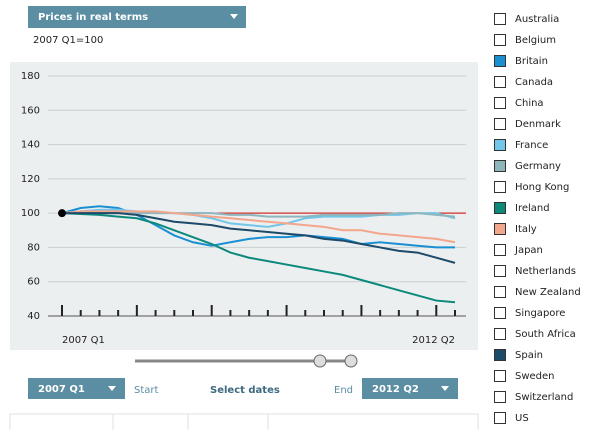 This screenshot has height=430, width=610. Describe the element at coordinates (526, 229) in the screenshot. I see `legend-label: Italy` at that location.